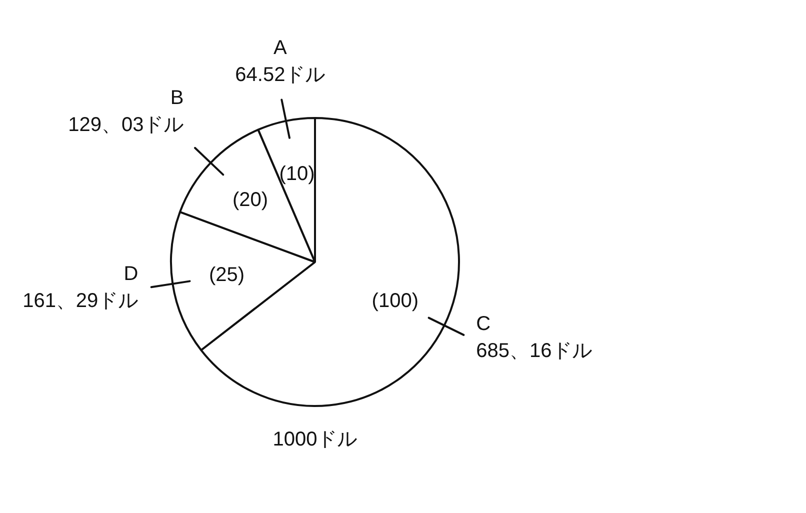 The image size is (806, 513). What do you see at coordinates (126, 125) in the screenshot?
I see `text: 129、03ドル` at bounding box center [126, 125].